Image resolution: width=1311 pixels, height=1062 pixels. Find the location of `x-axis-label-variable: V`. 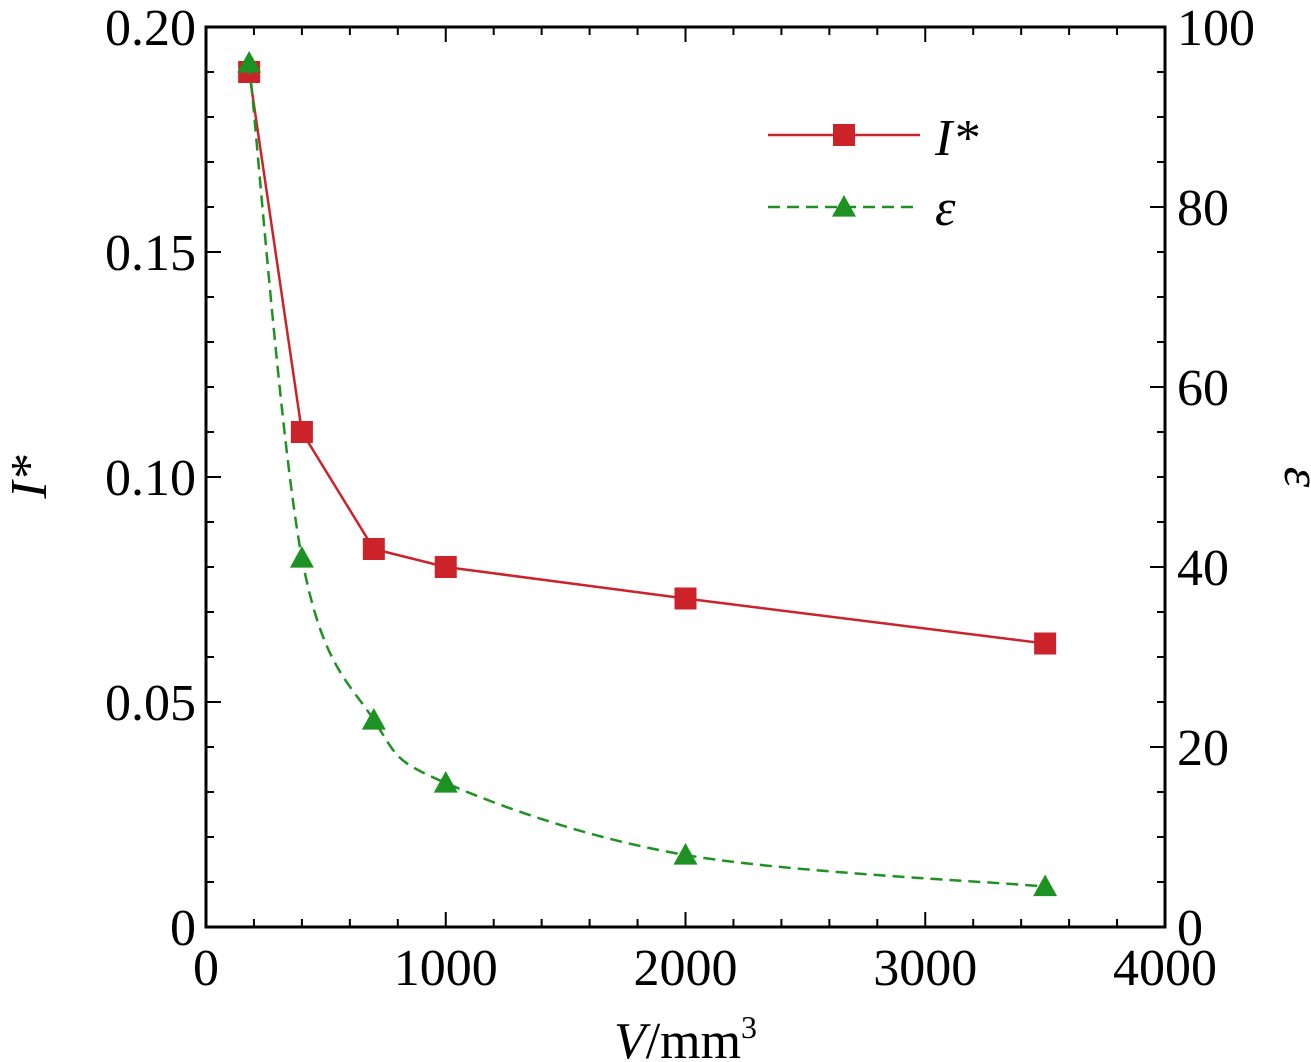

x-axis-label-variable: V is located at coordinates (632, 1037).